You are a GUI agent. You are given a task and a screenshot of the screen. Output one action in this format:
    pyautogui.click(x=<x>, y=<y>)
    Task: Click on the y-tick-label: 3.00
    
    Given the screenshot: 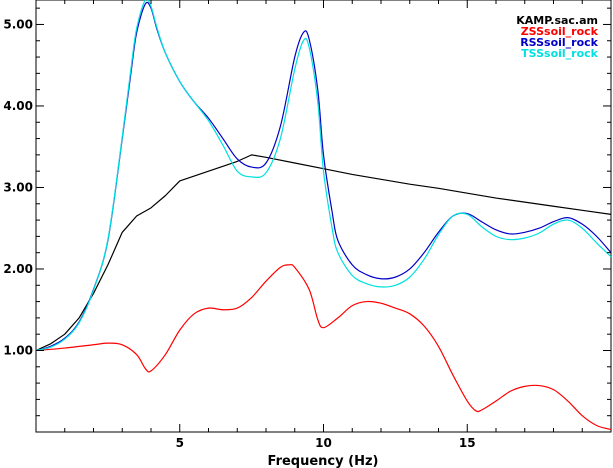 What is the action you would take?
    pyautogui.click(x=18, y=187)
    